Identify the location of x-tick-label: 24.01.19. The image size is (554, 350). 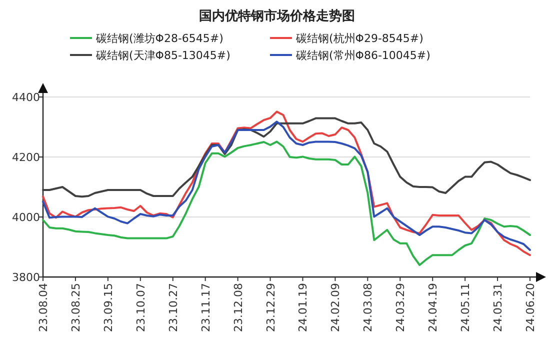
(303, 307).